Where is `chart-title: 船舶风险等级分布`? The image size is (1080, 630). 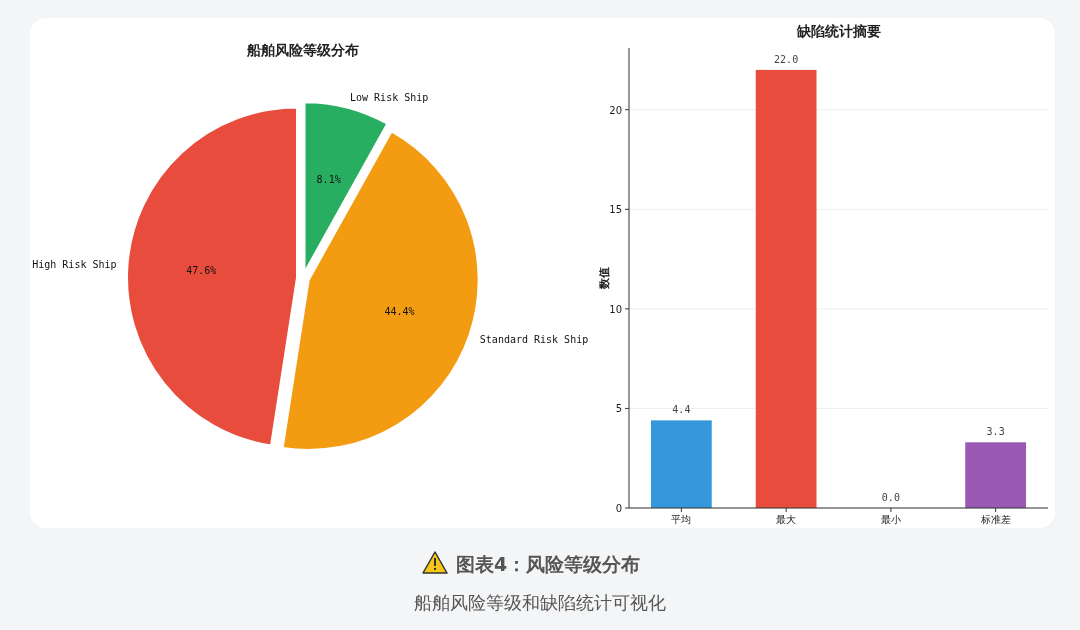 chart-title: 船舶风险等级分布 is located at coordinates (302, 50).